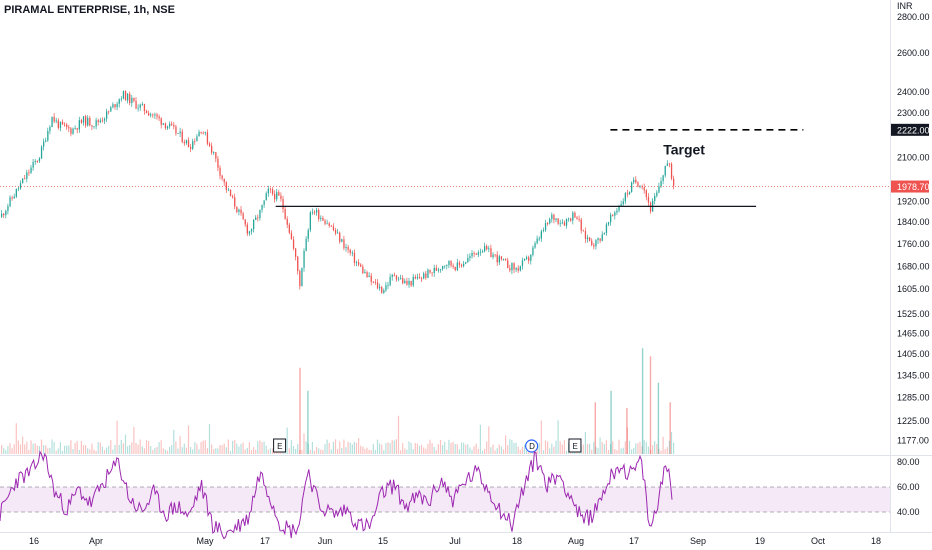  What do you see at coordinates (913, 113) in the screenshot?
I see `price-tick-label: 2300.00` at bounding box center [913, 113].